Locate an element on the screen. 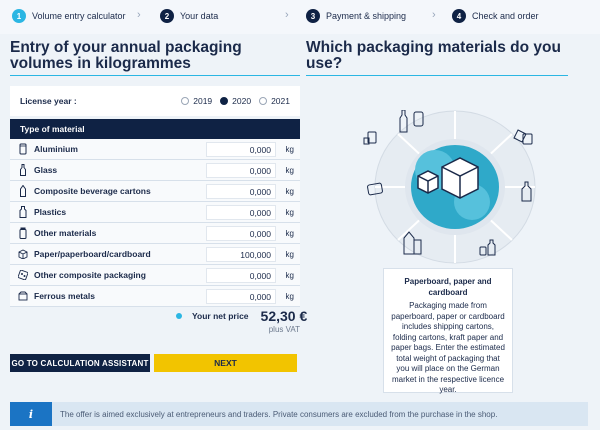  packaging-materials-wheel is located at coordinates (449, 187).